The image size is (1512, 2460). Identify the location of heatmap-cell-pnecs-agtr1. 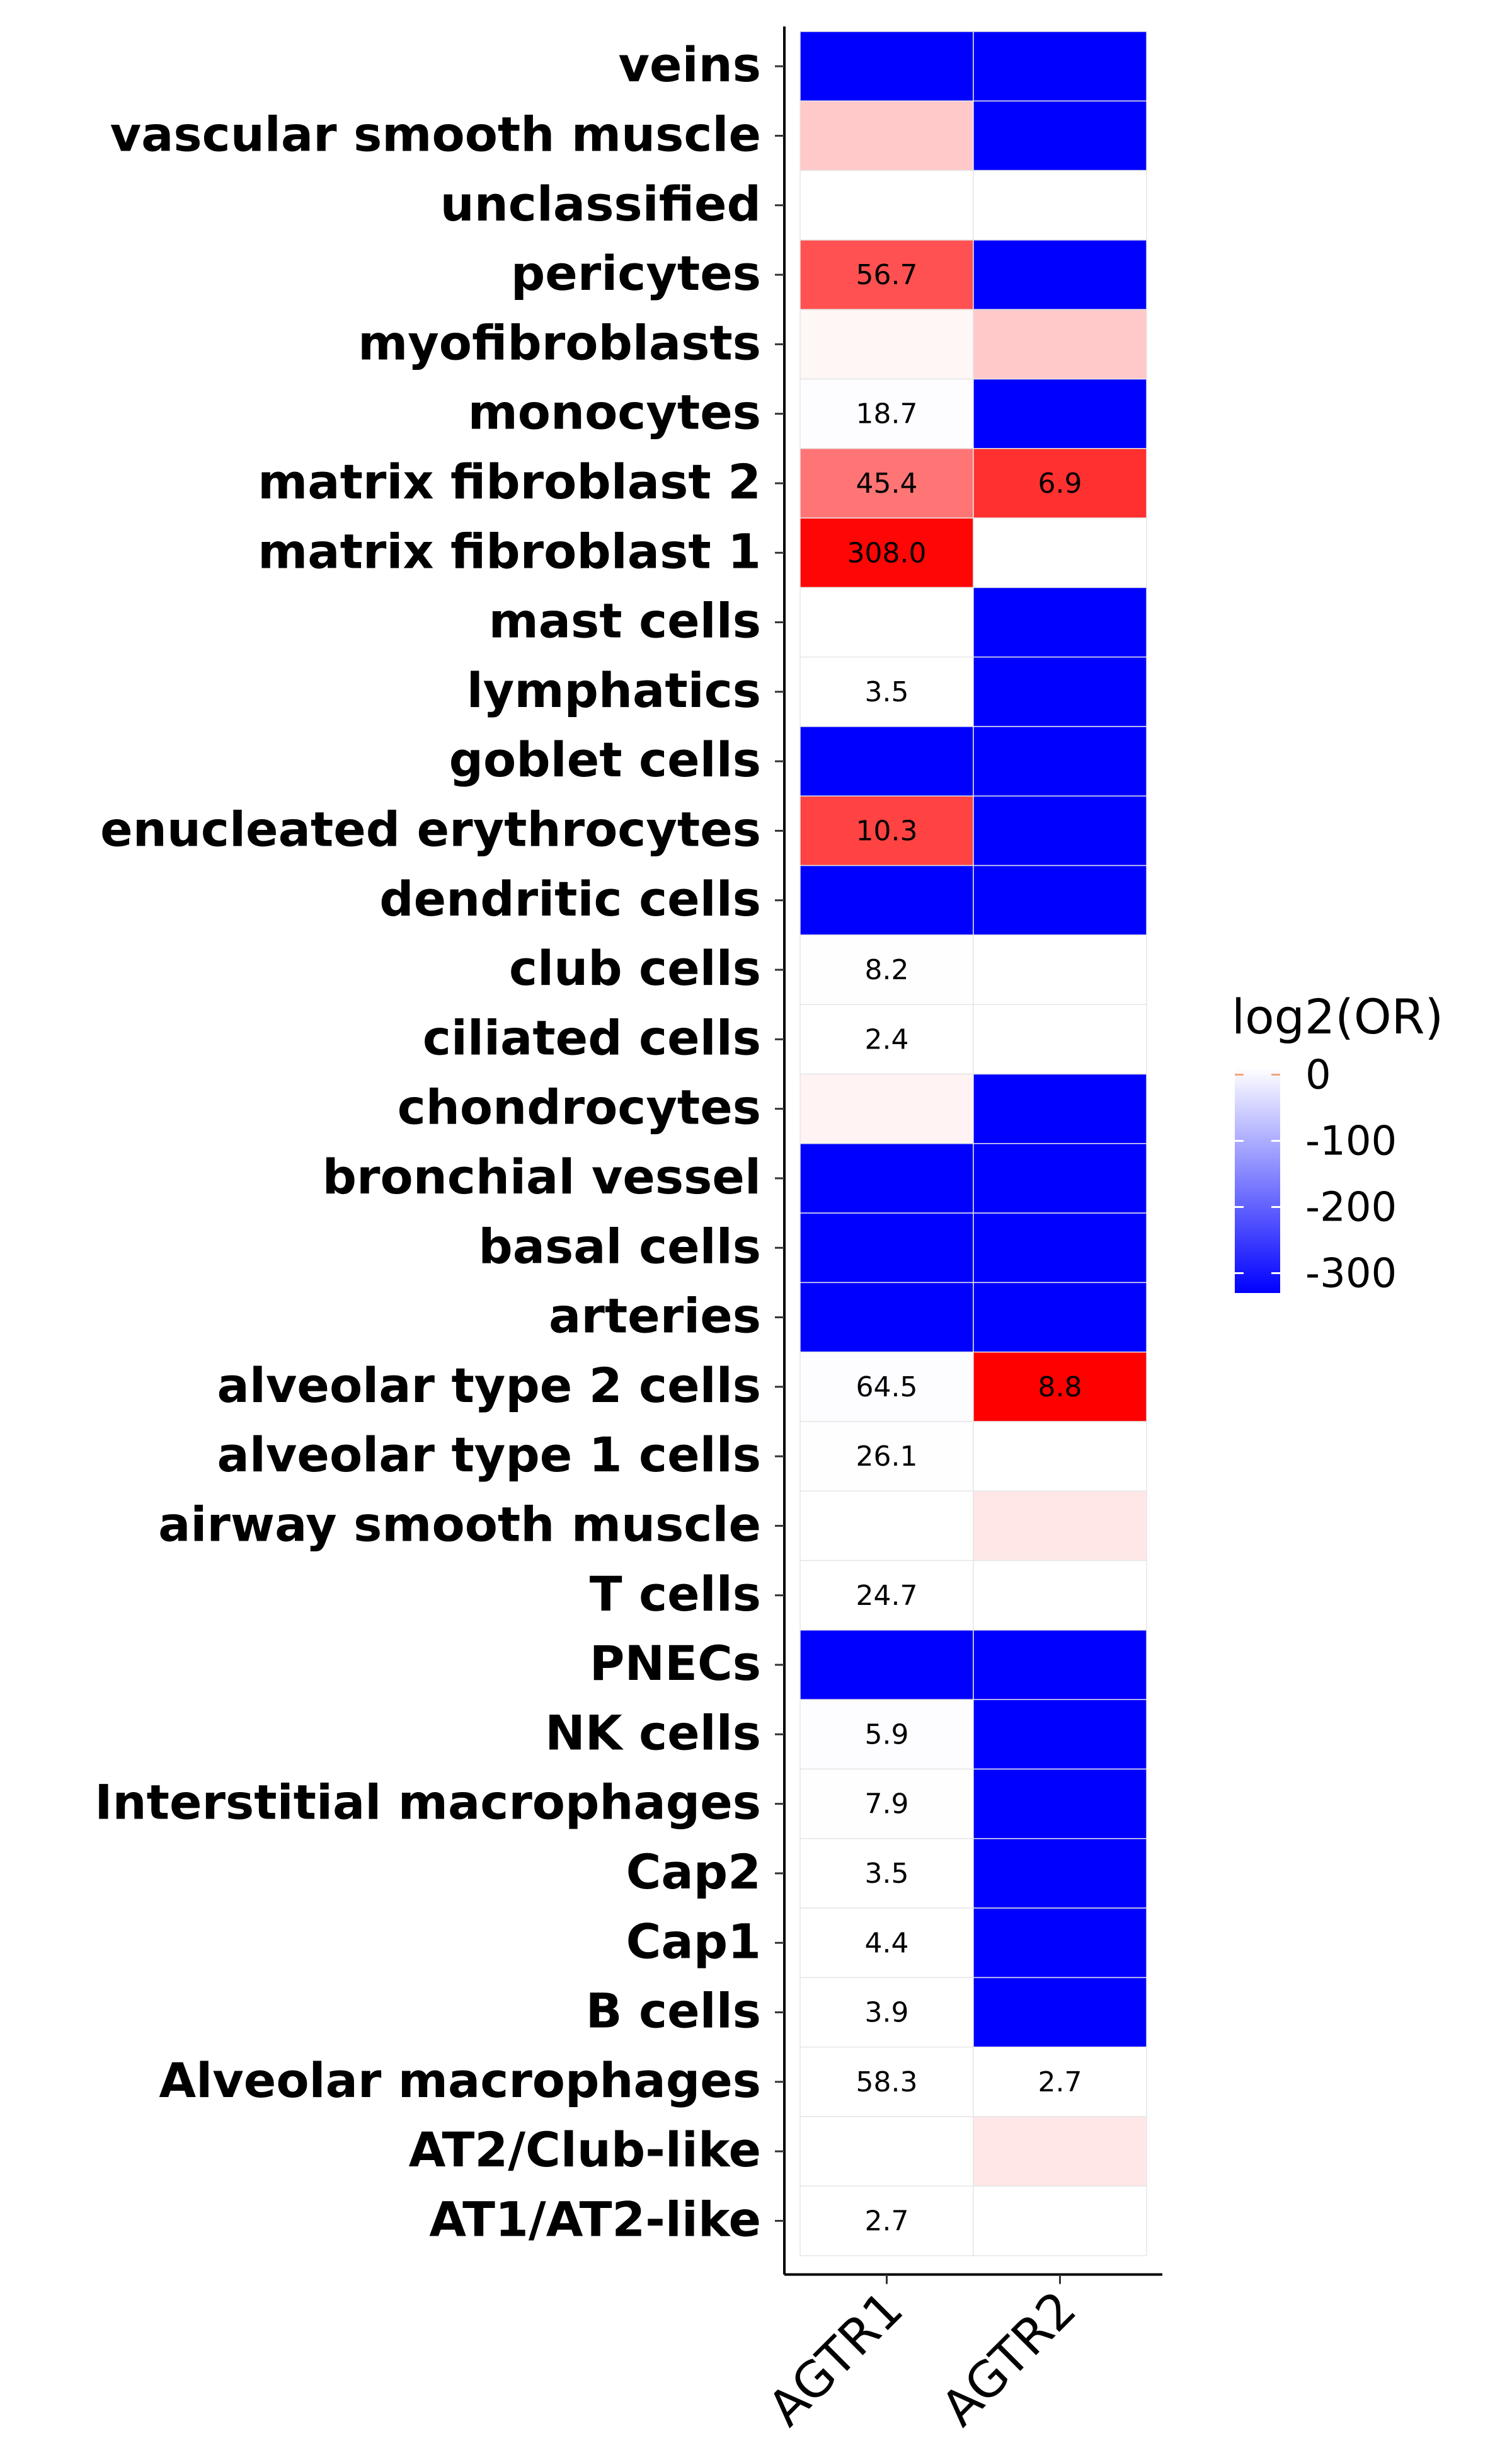
(886, 1664).